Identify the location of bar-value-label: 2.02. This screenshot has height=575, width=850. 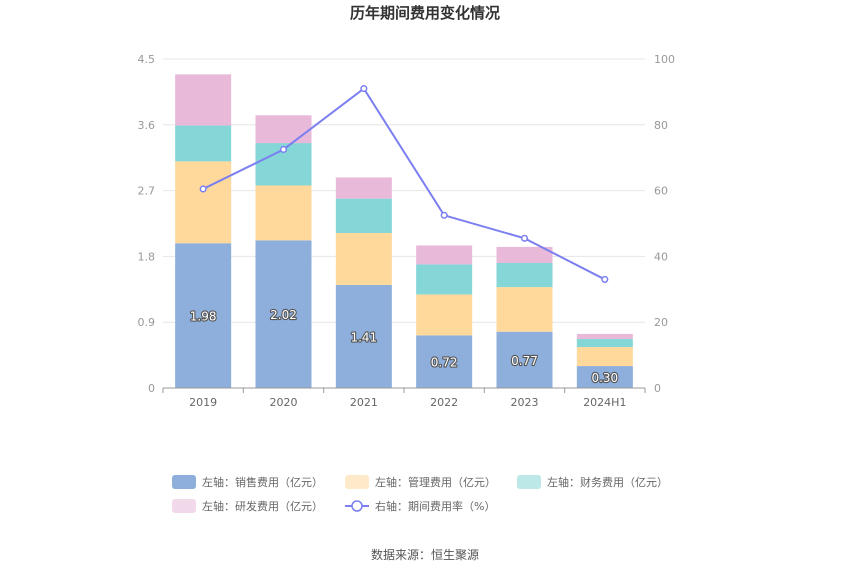
(283, 315).